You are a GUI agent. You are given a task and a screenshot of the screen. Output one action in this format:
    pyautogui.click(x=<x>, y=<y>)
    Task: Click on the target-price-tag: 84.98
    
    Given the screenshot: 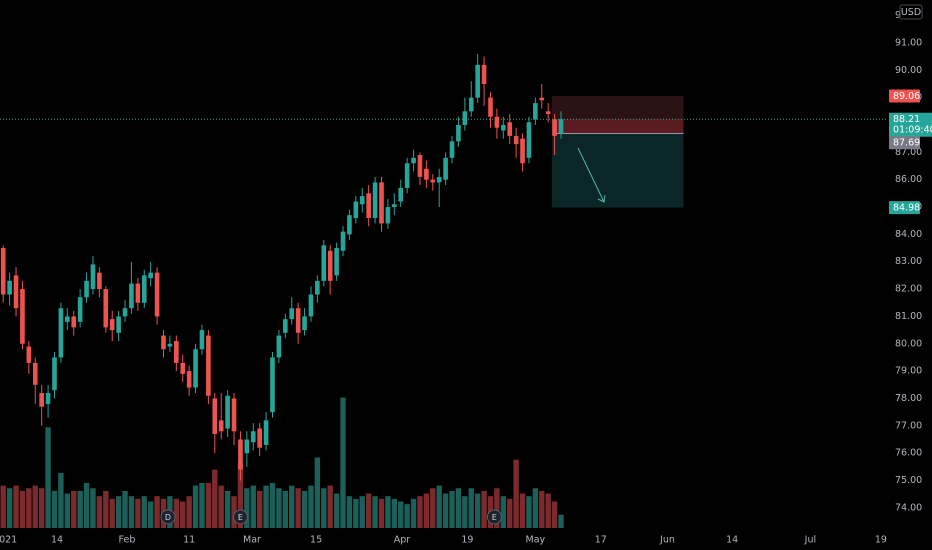 What is the action you would take?
    pyautogui.click(x=906, y=208)
    